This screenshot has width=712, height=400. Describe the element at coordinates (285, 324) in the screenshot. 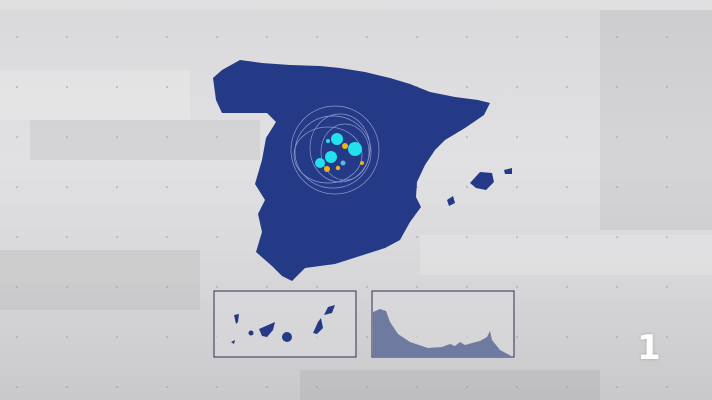

I see `canary-islands-inset` at that location.